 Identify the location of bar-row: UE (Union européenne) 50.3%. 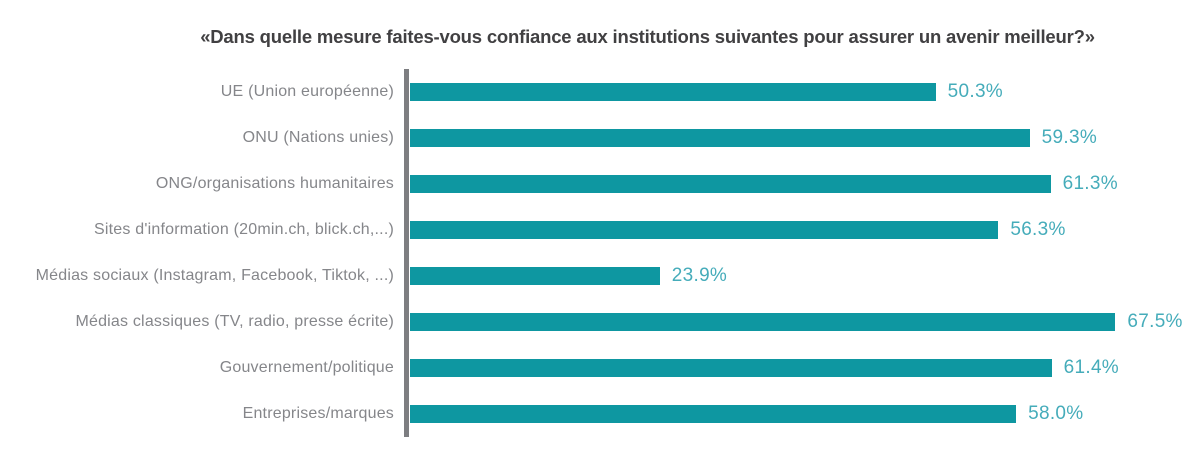
(600, 92).